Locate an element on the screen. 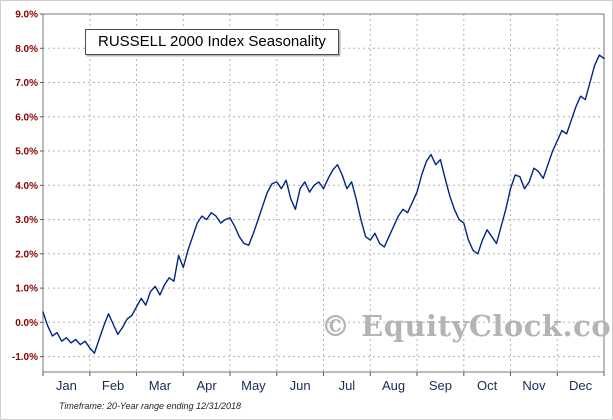  x-axis-label: Oct is located at coordinates (487, 385).